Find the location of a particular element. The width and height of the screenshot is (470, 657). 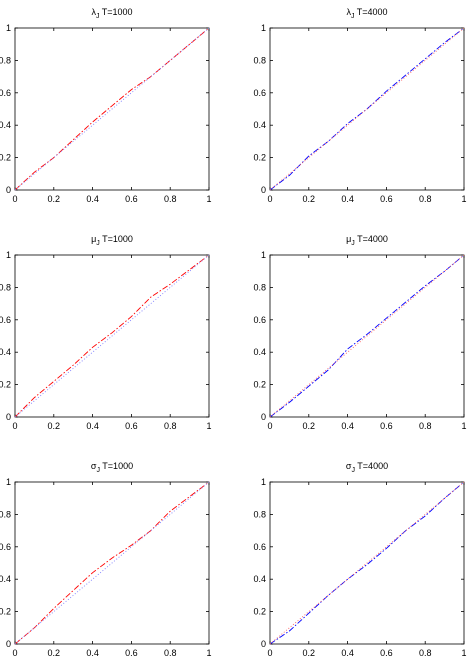

subplot-title: μJ T=1000 is located at coordinates (112, 240).